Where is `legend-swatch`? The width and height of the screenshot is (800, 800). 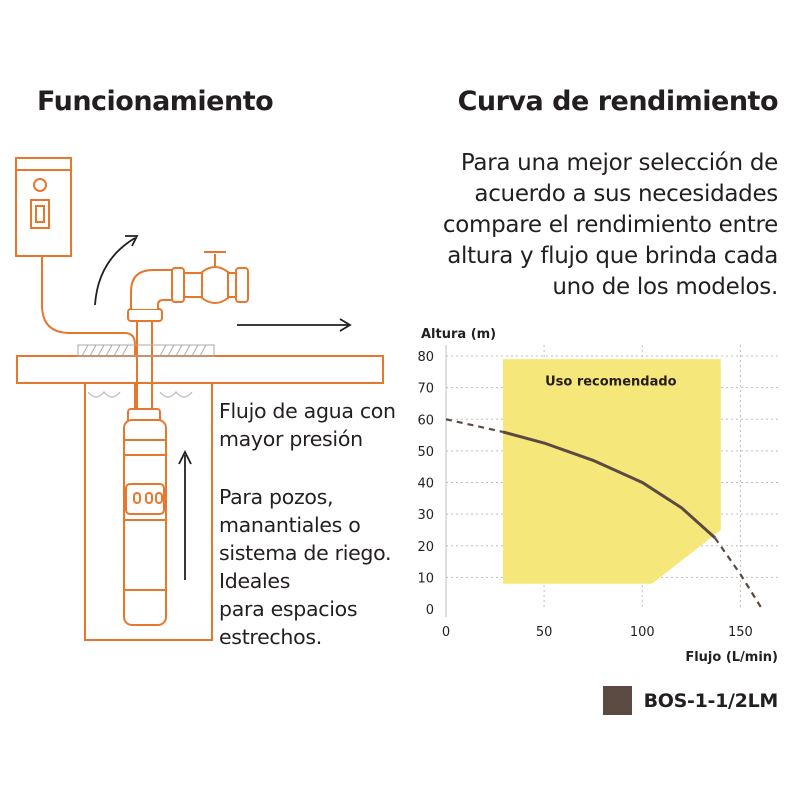 legend-swatch is located at coordinates (617, 700).